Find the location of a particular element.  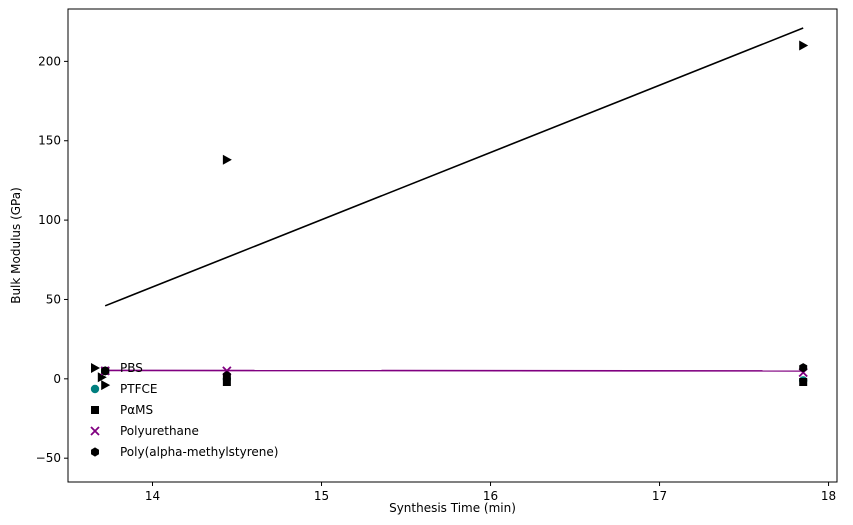

legend-label: PαMS is located at coordinates (136, 410).